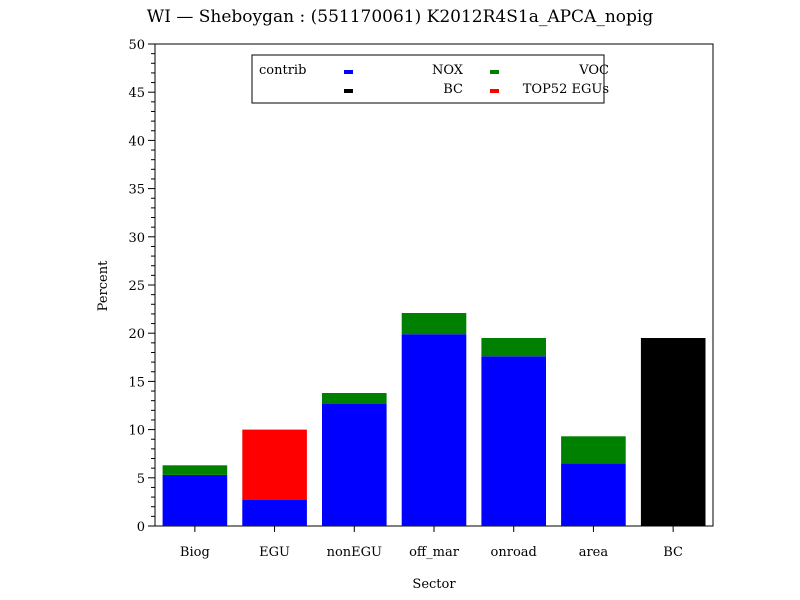 The image size is (800, 600). Describe the element at coordinates (136, 93) in the screenshot. I see `y-tick-label: 45` at that location.